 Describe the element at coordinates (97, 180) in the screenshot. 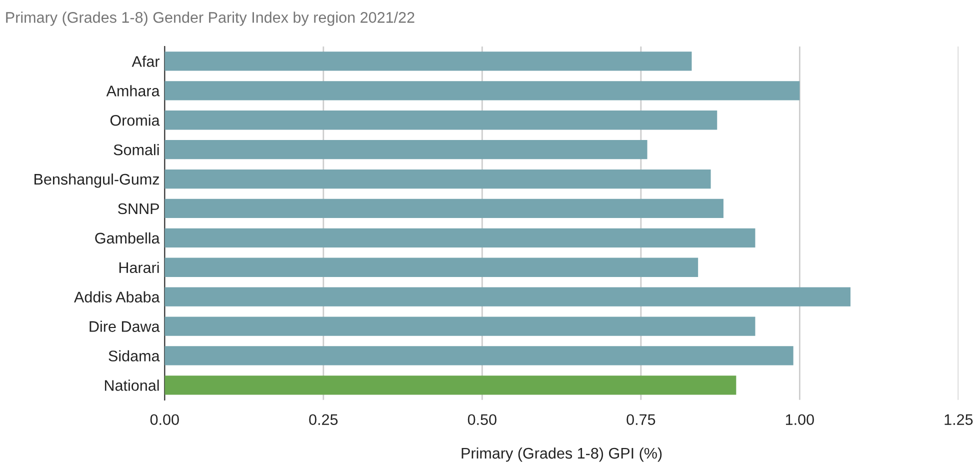

I see `y-tick-label: Benshangul-Gumz` at that location.